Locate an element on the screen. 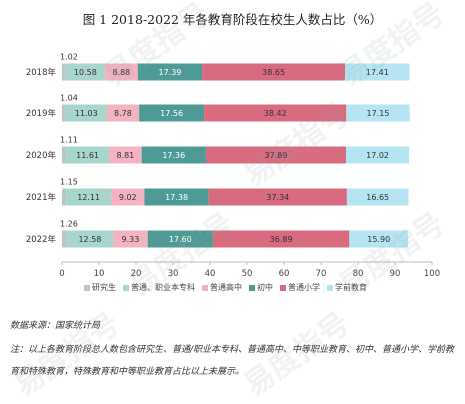 The height and width of the screenshot is (404, 465). y-tick-label: 2021年 is located at coordinates (41, 197).